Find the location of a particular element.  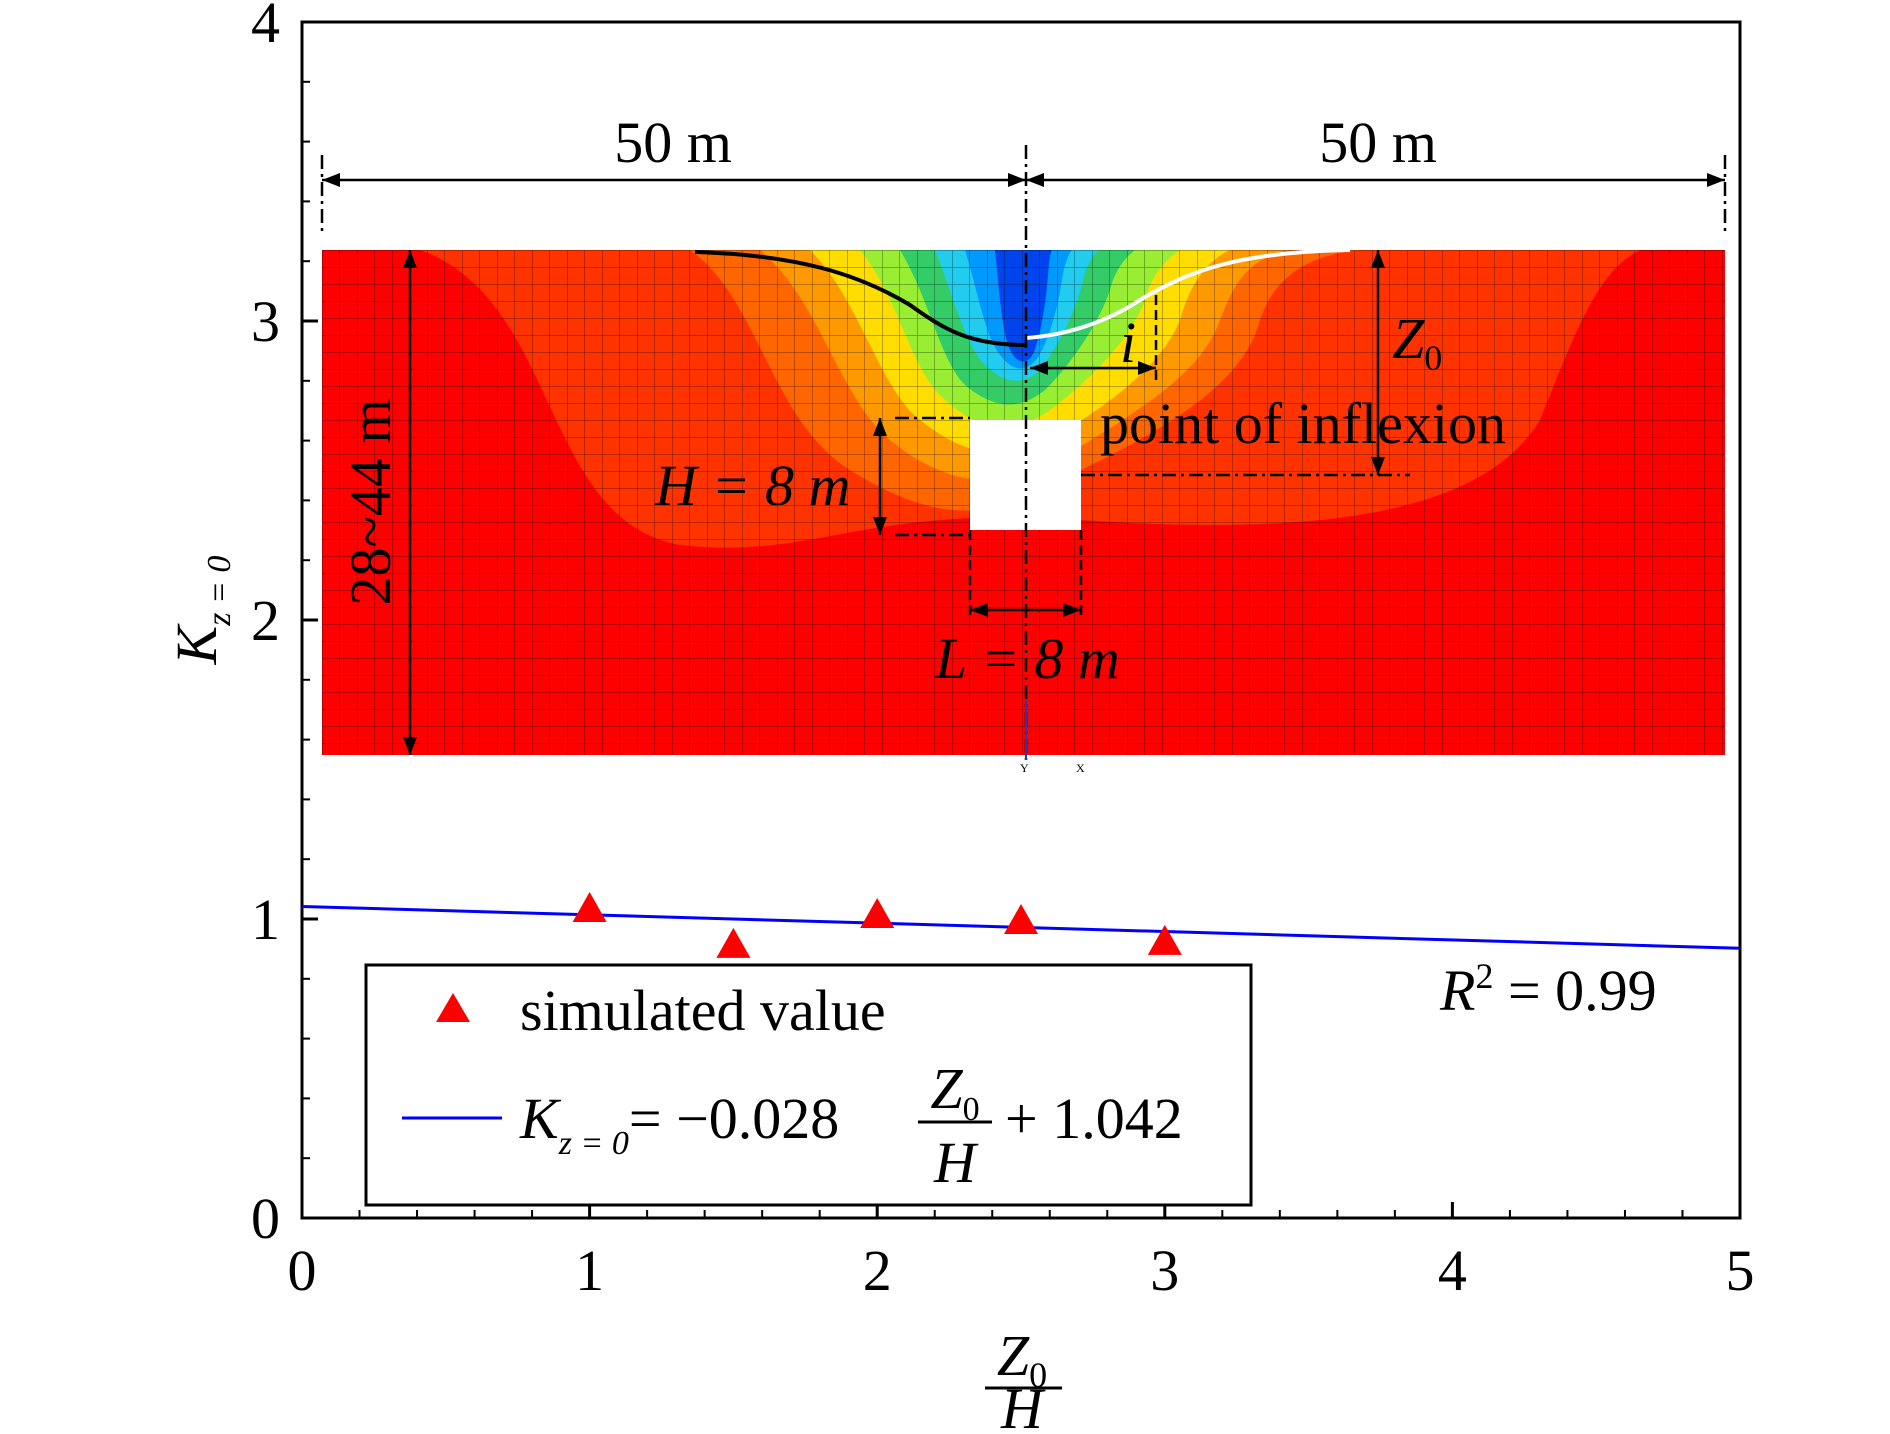

series-simulated-value is located at coordinates (877, 925).